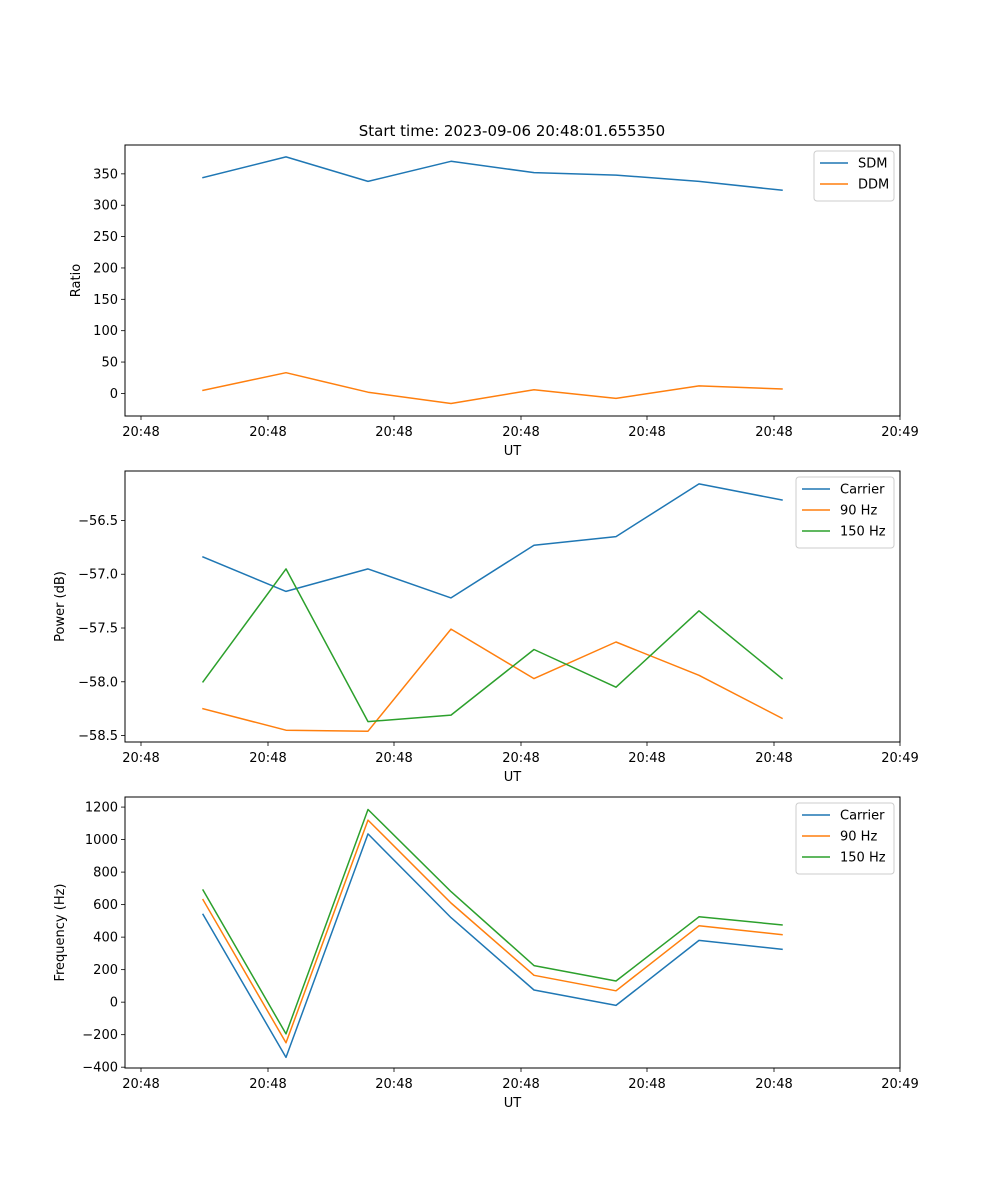 The width and height of the screenshot is (1000, 1200). I want to click on legend: SDM DDM, so click(854, 176).